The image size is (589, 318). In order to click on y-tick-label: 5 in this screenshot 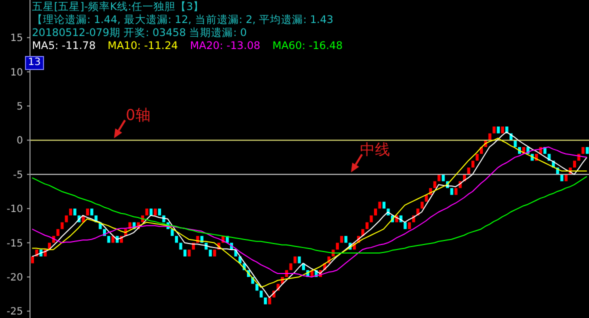, I will do `click(19, 107)`.